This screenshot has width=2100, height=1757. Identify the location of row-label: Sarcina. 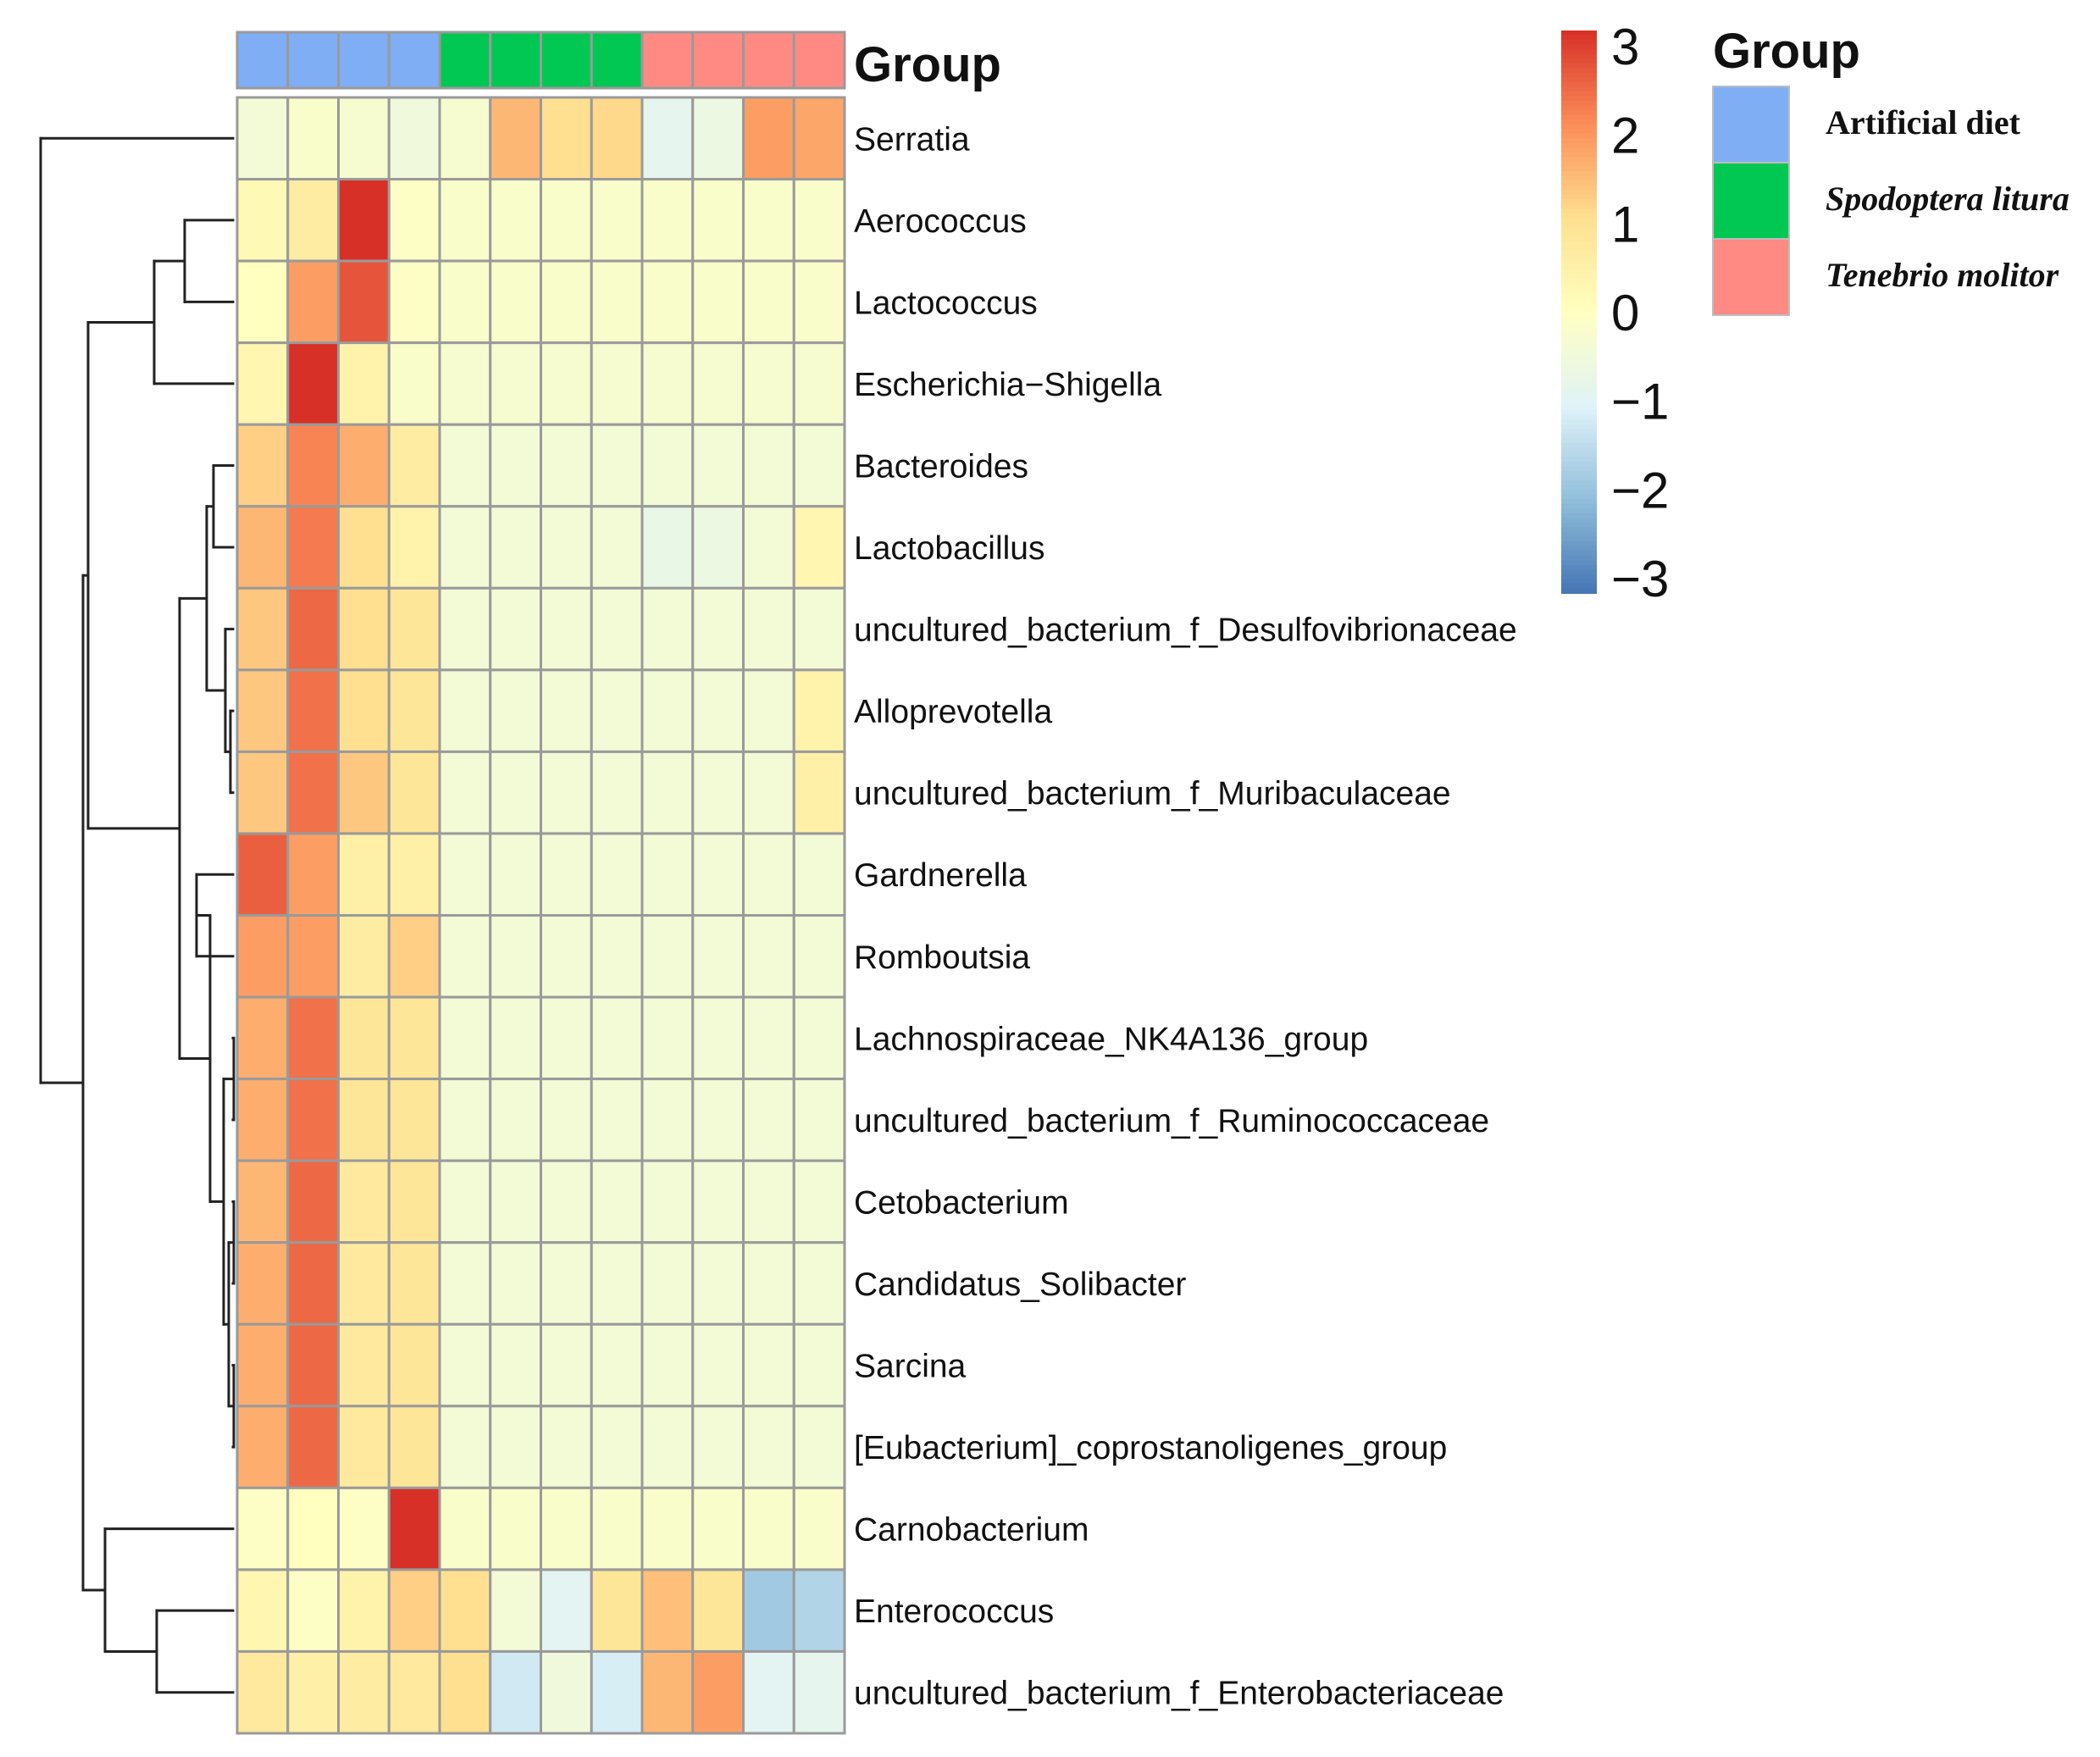
(910, 1367).